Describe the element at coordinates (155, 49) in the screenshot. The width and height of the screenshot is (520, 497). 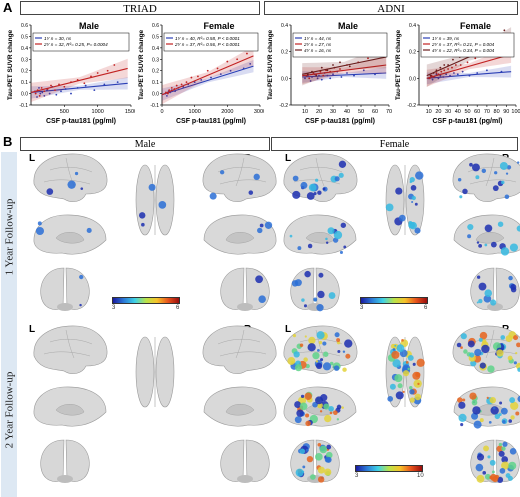
I see `y-tick-label: 0.4` at that location.